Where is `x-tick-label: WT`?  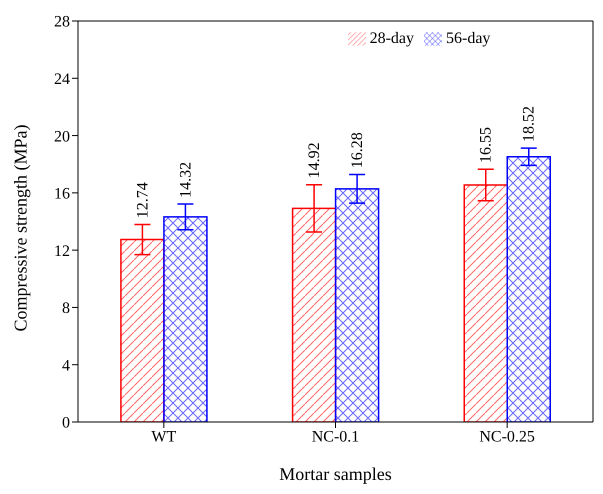 x-tick-label: WT is located at coordinates (163, 437).